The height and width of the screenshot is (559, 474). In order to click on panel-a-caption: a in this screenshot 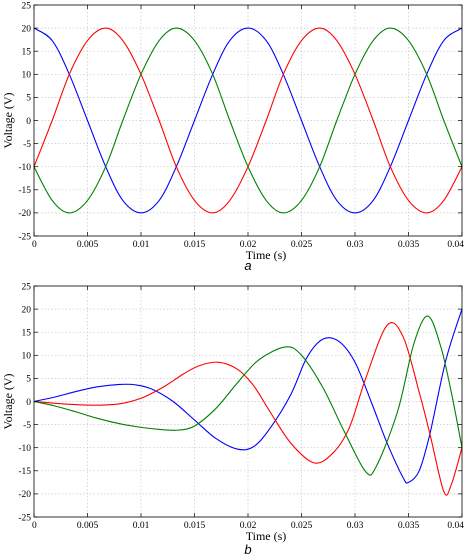, I will do `click(247, 265)`.